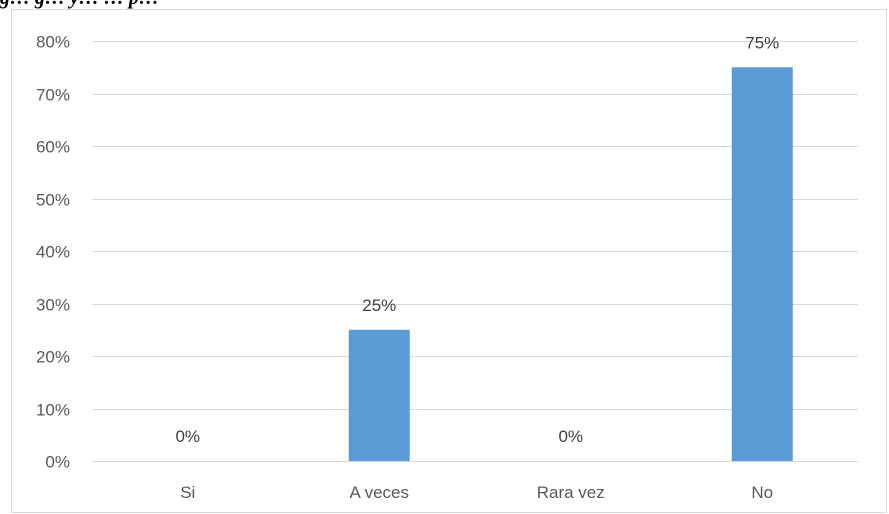 This screenshot has height=514, width=889. I want to click on y-tick-label: 30%, so click(53, 305).